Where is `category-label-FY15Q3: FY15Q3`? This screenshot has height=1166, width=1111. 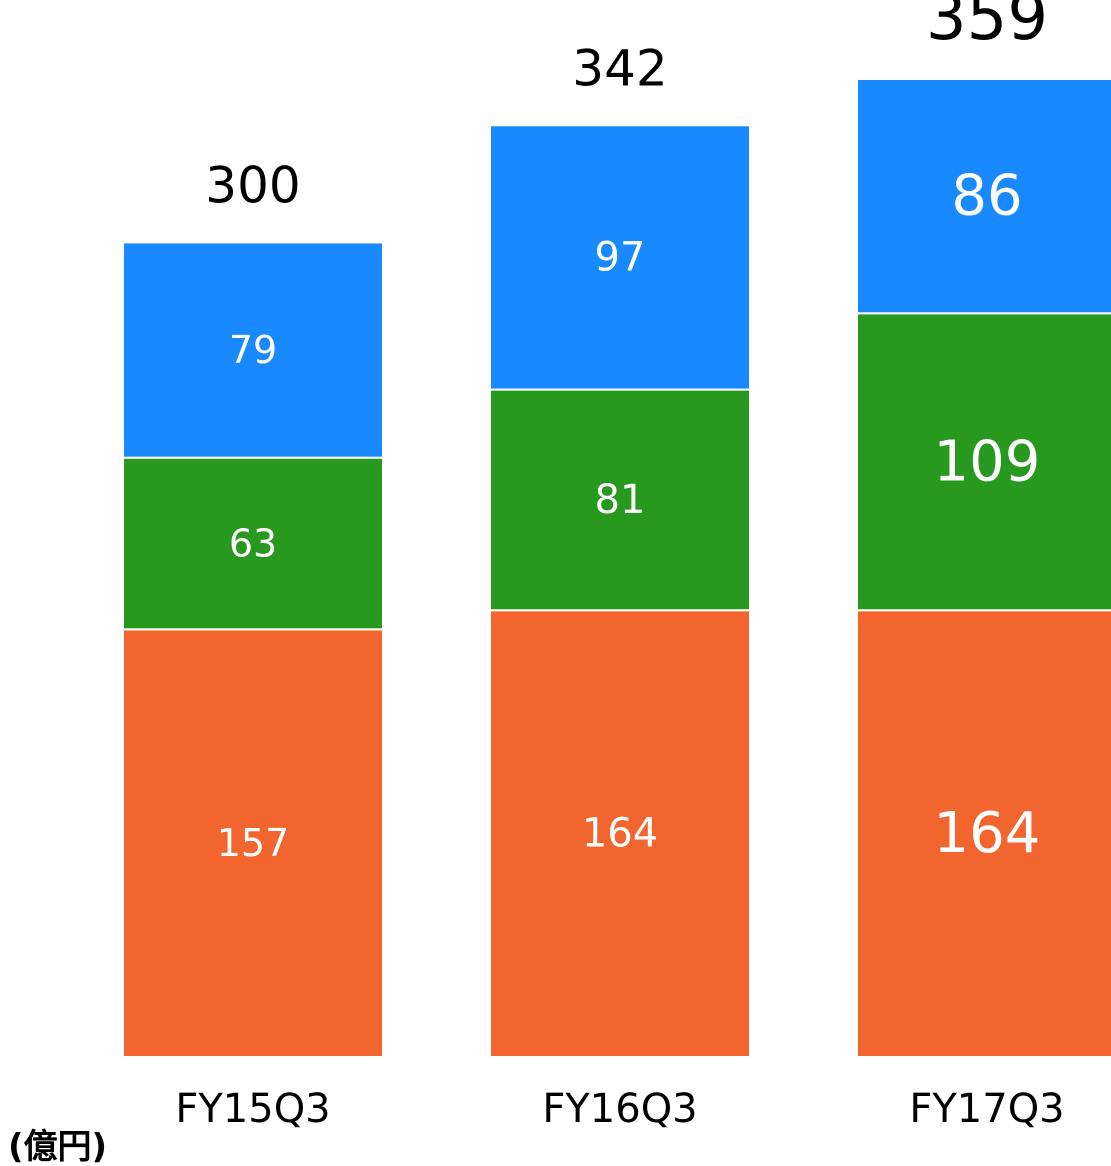
category-label-FY15Q3: FY15Q3 is located at coordinates (252, 1109).